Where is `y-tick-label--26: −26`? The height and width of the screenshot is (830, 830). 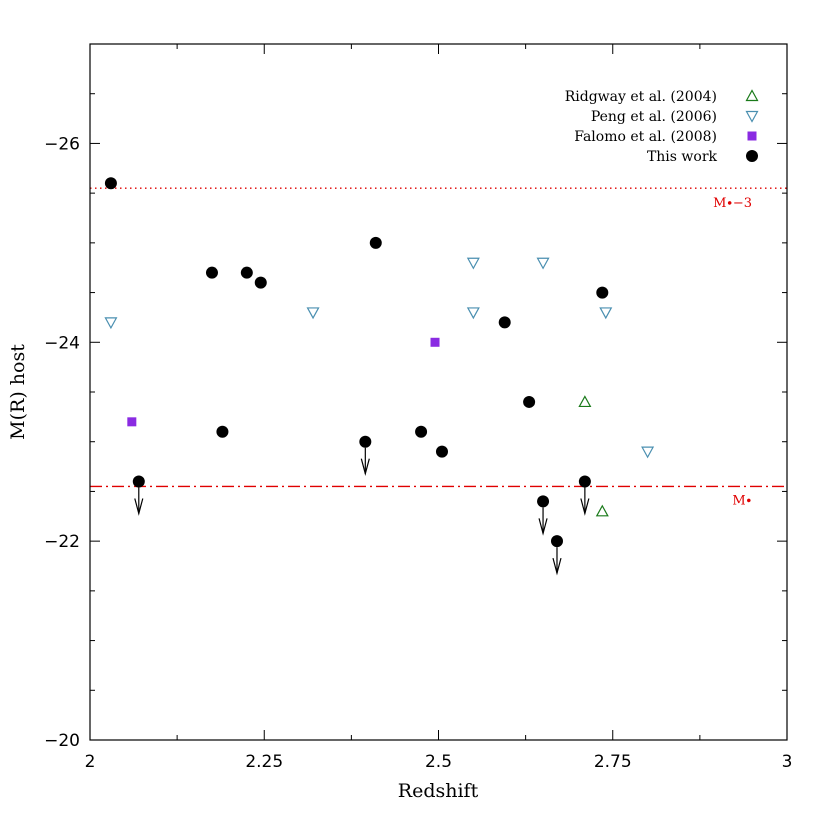 y-tick-label--26: −26 is located at coordinates (62, 144).